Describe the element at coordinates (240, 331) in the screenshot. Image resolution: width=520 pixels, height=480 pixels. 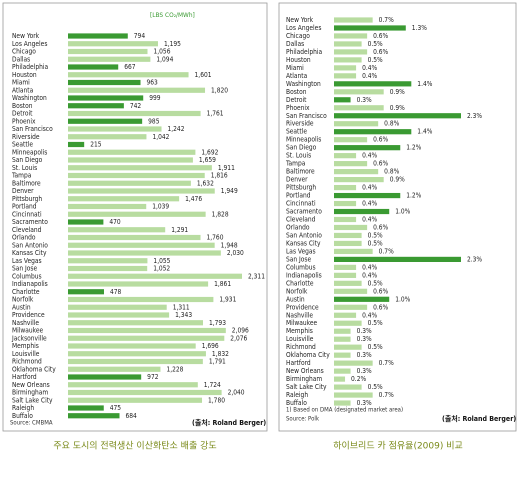
I see `value-label: 2,096` at that location.